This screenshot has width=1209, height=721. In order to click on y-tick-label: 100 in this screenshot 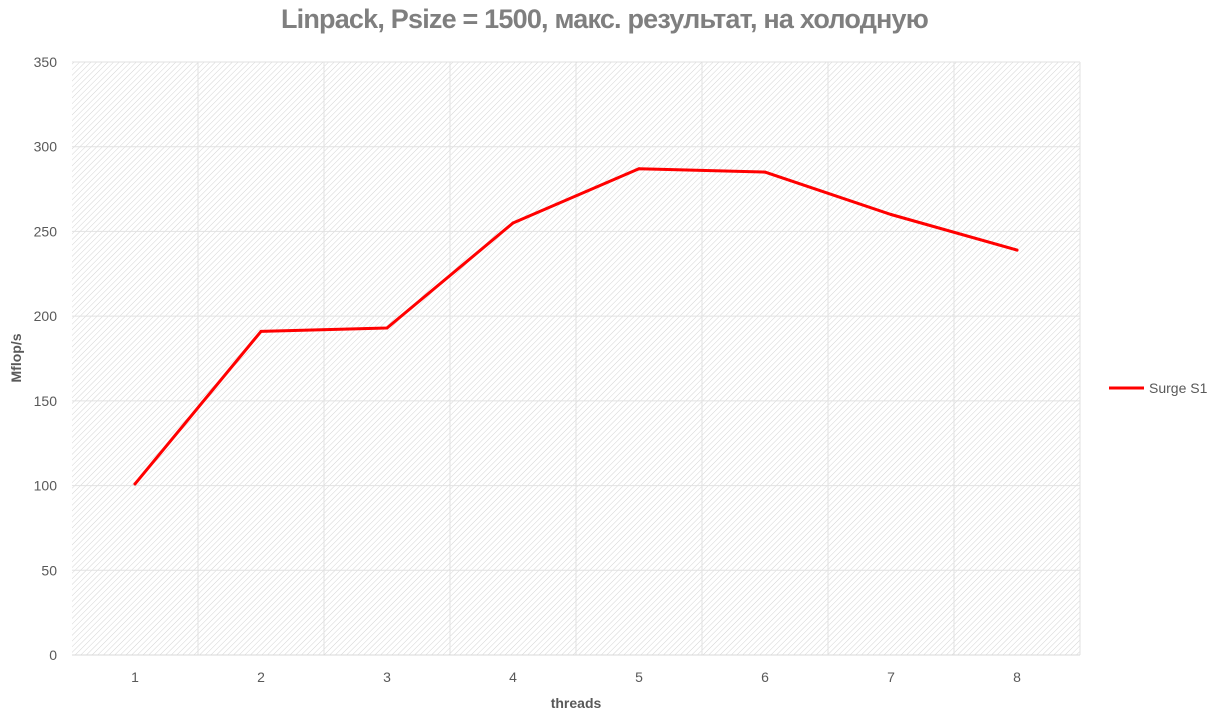, I will do `click(46, 486)`.